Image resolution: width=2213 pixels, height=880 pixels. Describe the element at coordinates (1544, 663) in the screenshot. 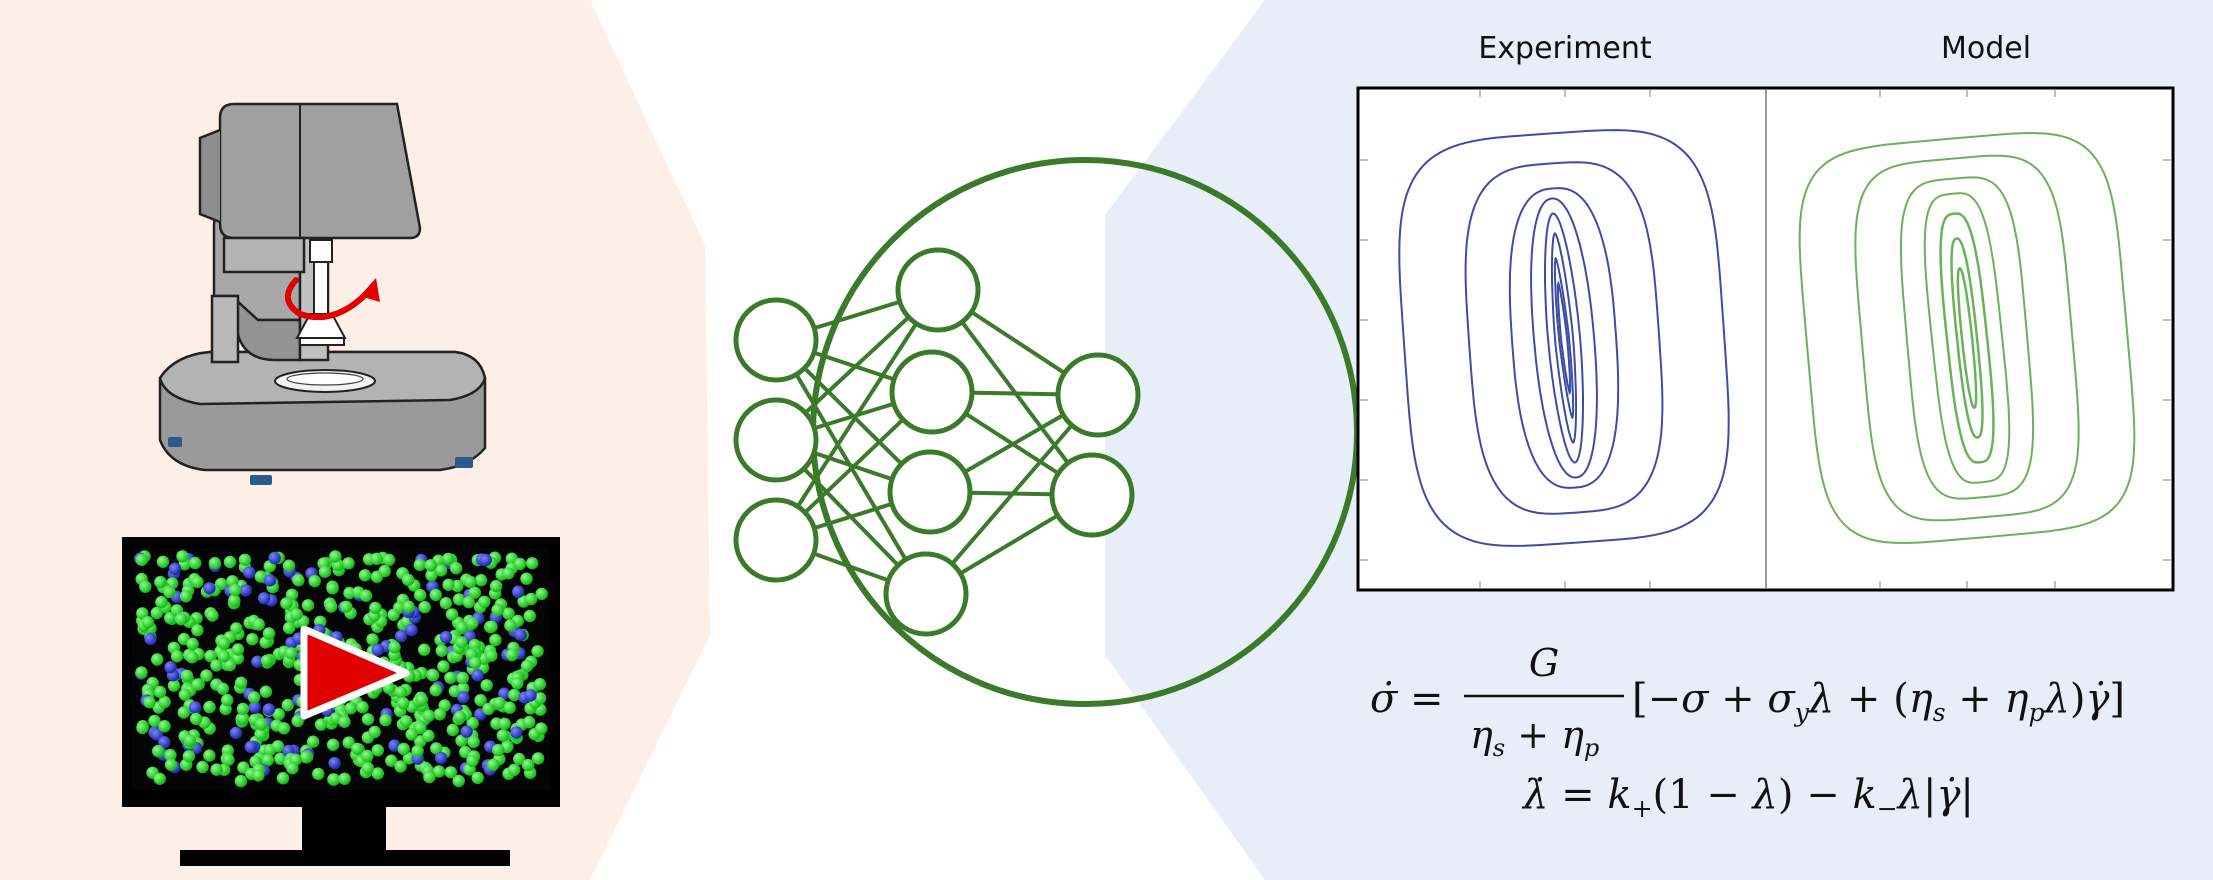

I see `fraction-numerator: G` at that location.